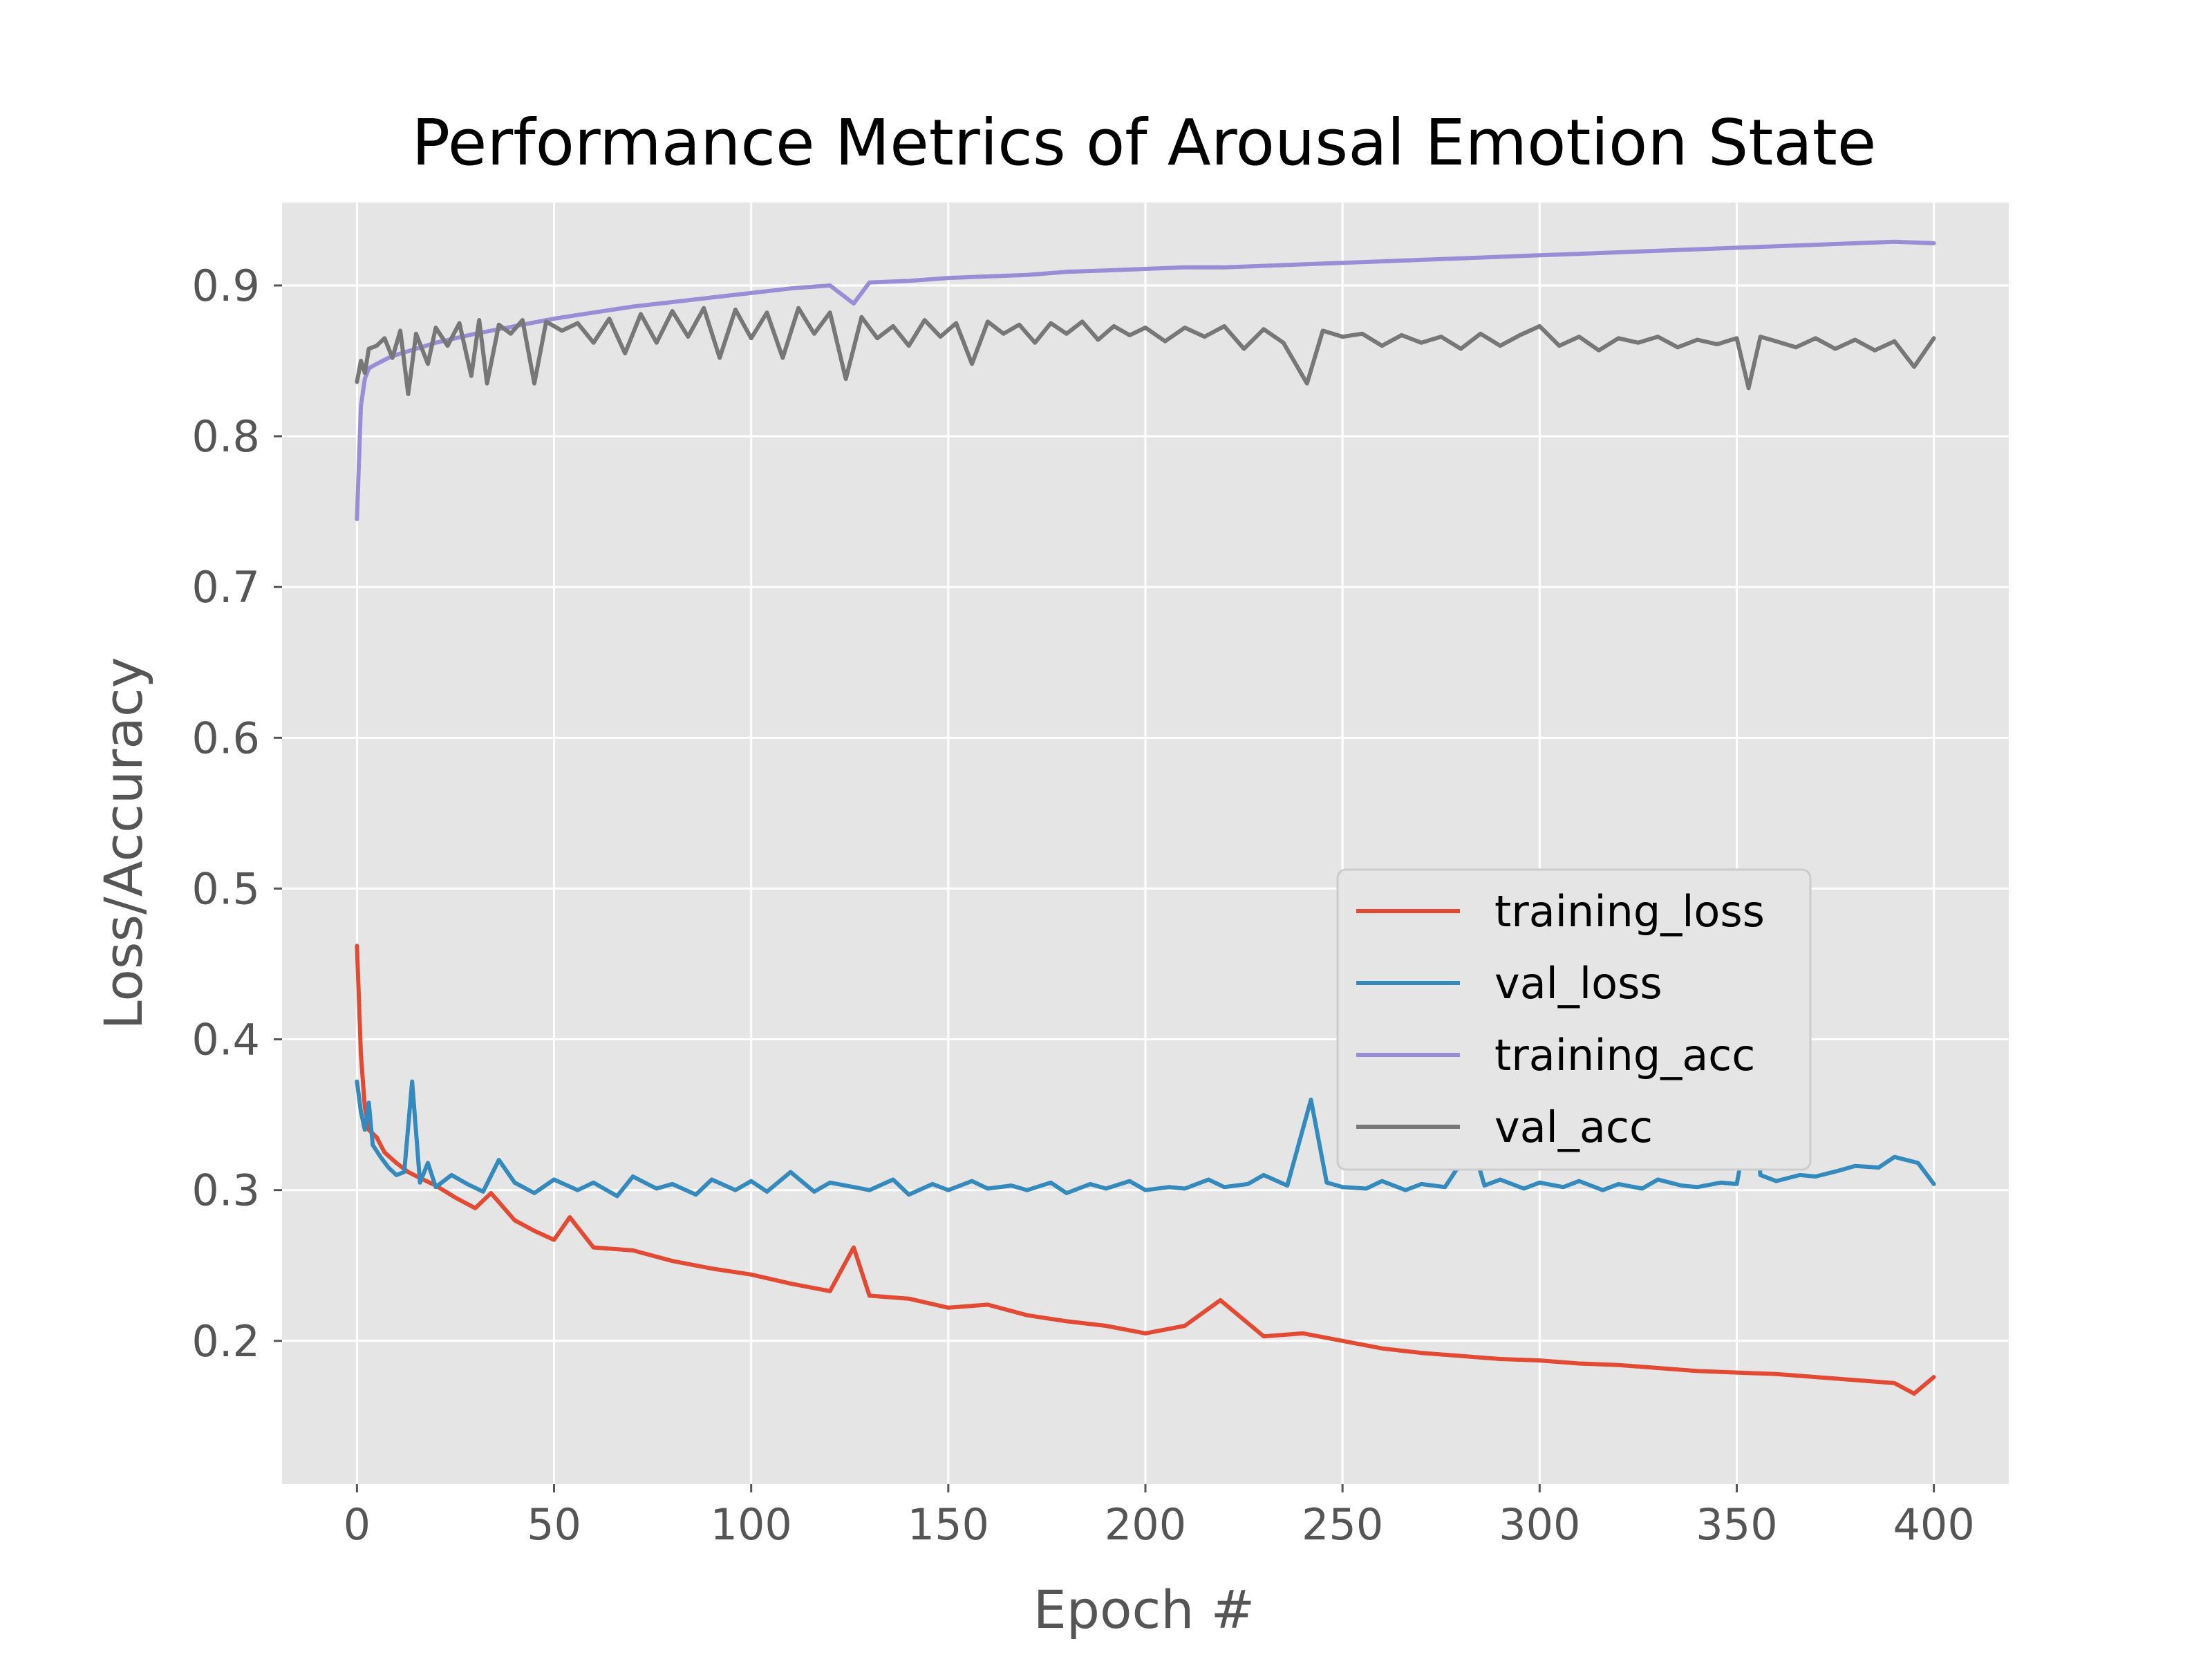  What do you see at coordinates (1629, 911) in the screenshot?
I see `legend-label-training-loss: training_loss` at bounding box center [1629, 911].